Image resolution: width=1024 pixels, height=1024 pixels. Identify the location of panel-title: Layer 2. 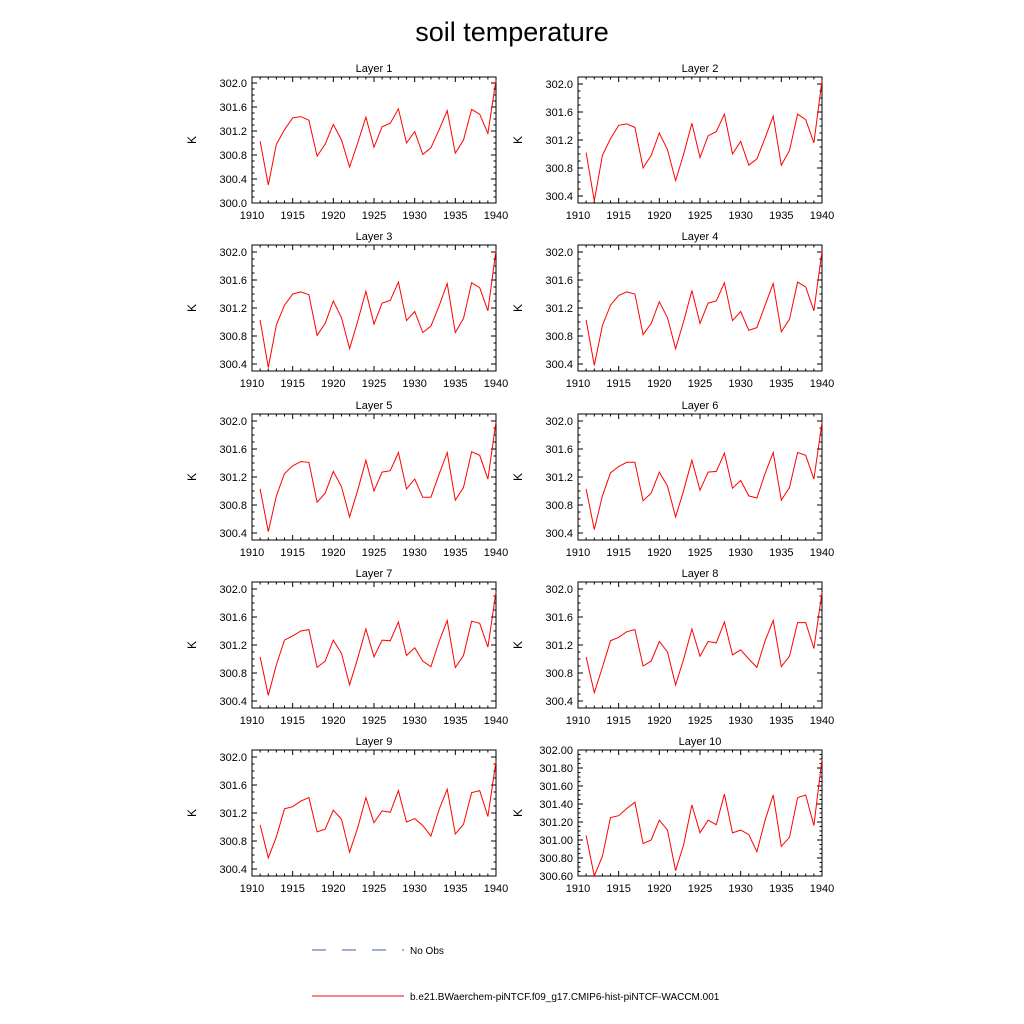
(700, 69).